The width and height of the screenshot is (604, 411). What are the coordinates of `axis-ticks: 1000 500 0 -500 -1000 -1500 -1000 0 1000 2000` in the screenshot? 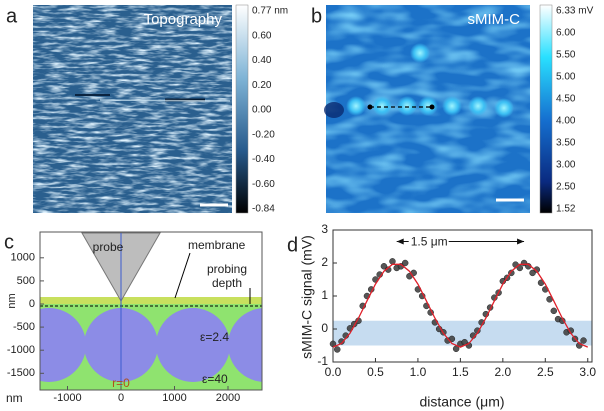 It's located at (123, 328).